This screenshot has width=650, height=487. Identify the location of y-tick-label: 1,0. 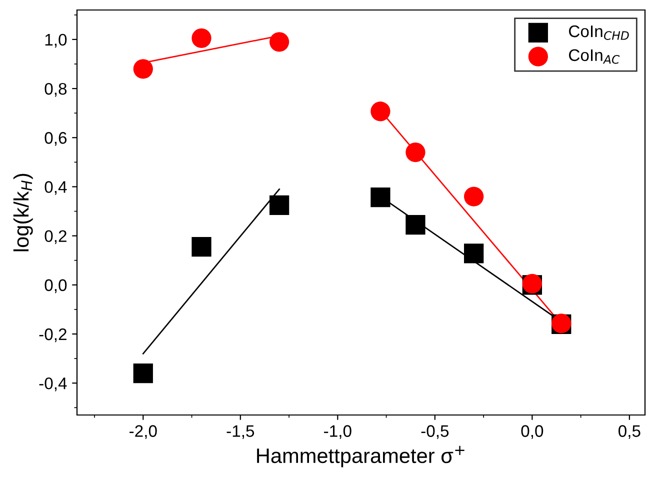
(56, 41).